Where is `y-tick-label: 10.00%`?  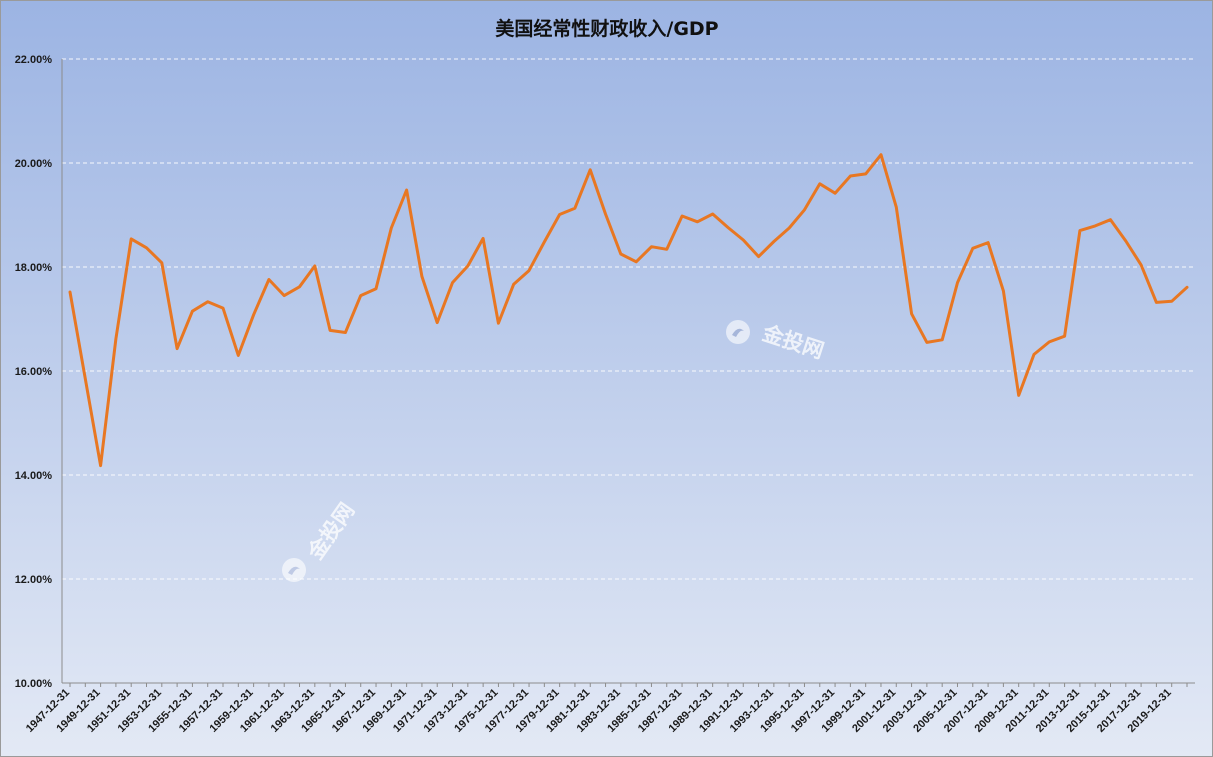 y-tick-label: 10.00% is located at coordinates (34, 684).